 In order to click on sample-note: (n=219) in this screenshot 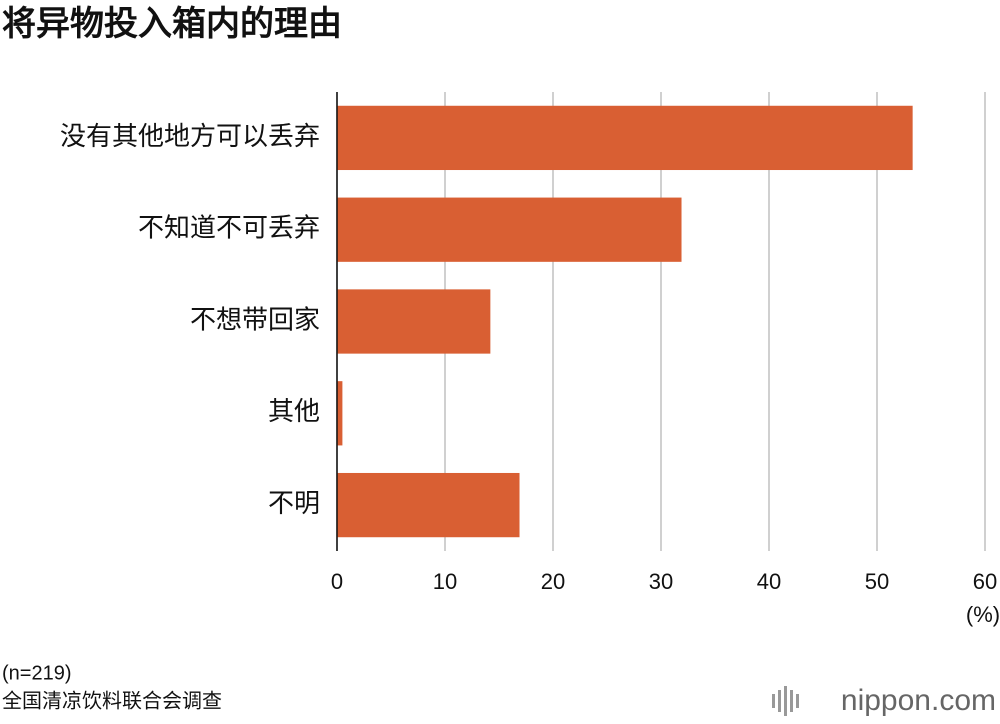, I will do `click(37, 673)`.